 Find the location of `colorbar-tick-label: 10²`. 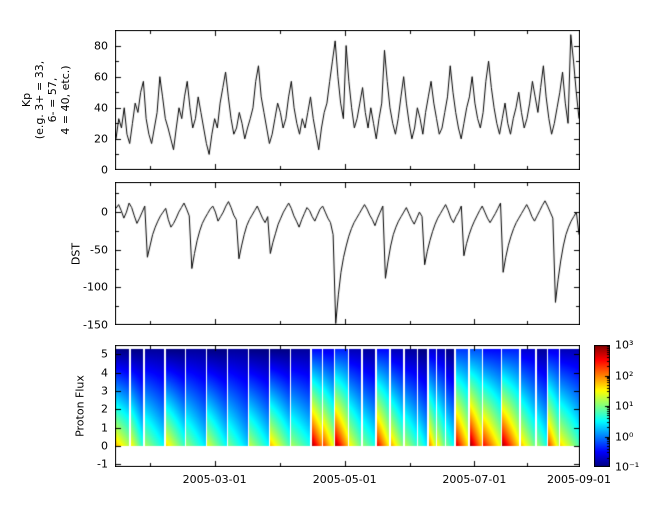

colorbar-tick-label: 10² is located at coordinates (624, 375).